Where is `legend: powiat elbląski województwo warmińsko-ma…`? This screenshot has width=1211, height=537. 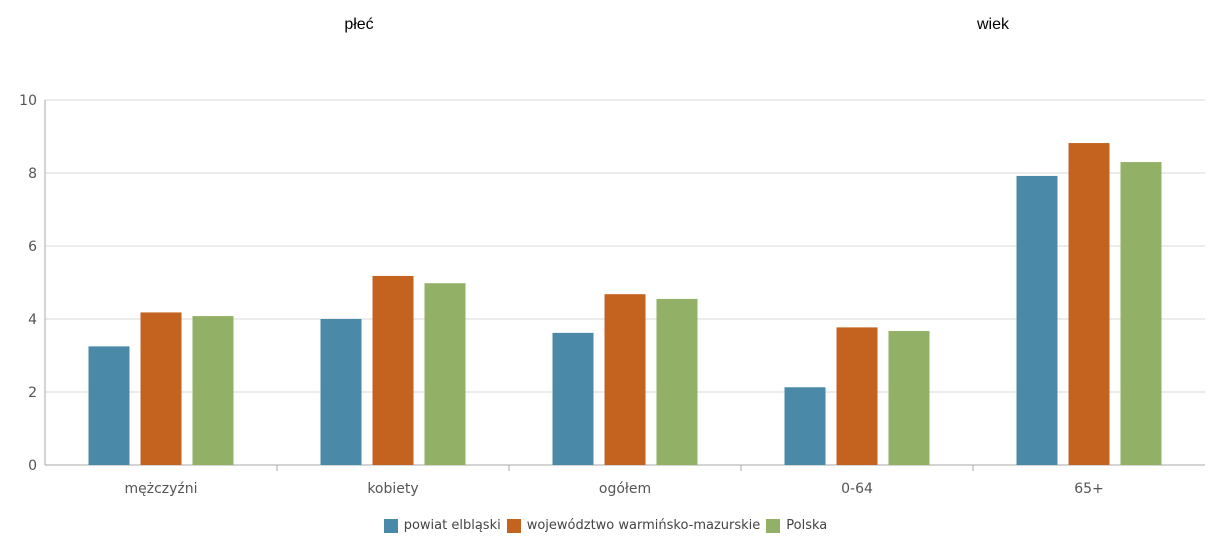 legend: powiat elbląski województwo warmińsko-ma… is located at coordinates (605, 525).